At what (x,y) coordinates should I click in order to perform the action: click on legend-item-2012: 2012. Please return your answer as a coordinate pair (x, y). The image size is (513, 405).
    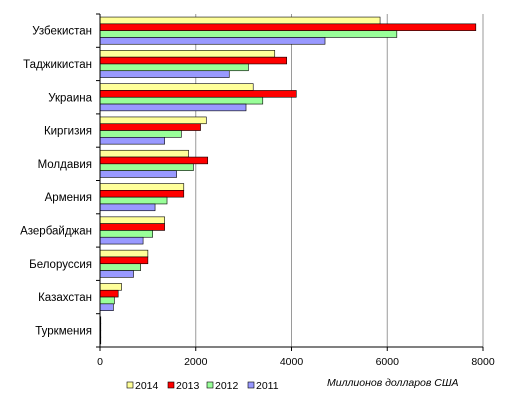
    Looking at the image, I should click on (222, 386).